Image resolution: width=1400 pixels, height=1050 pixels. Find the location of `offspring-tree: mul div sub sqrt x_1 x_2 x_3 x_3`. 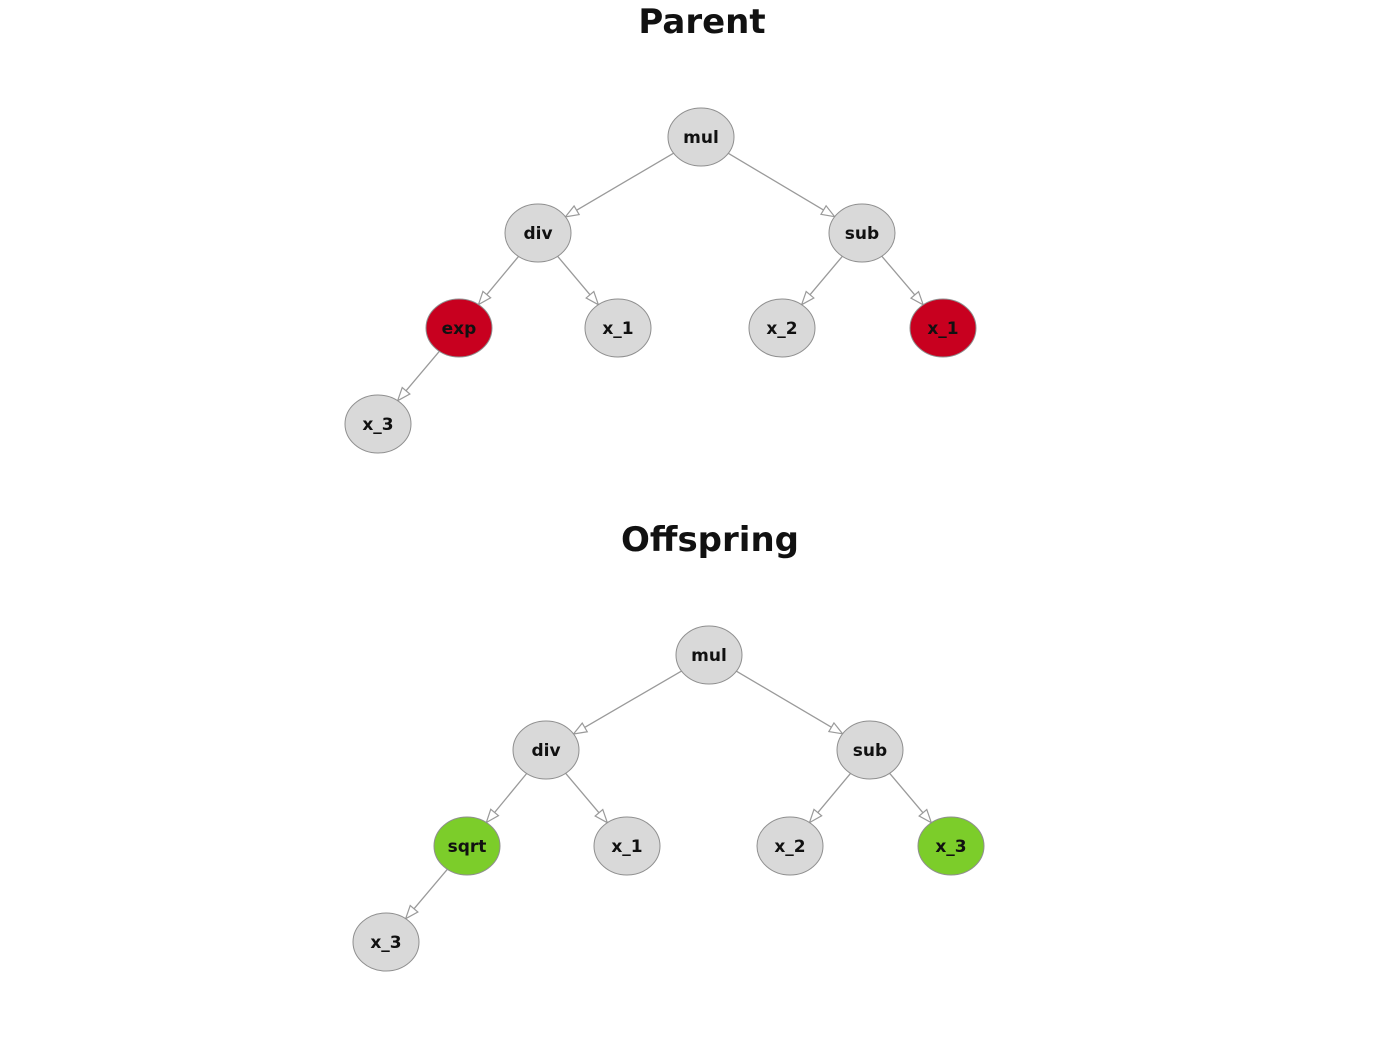

offspring-tree: mul div sub sqrt x_1 x_2 x_3 x_3 is located at coordinates (668, 798).